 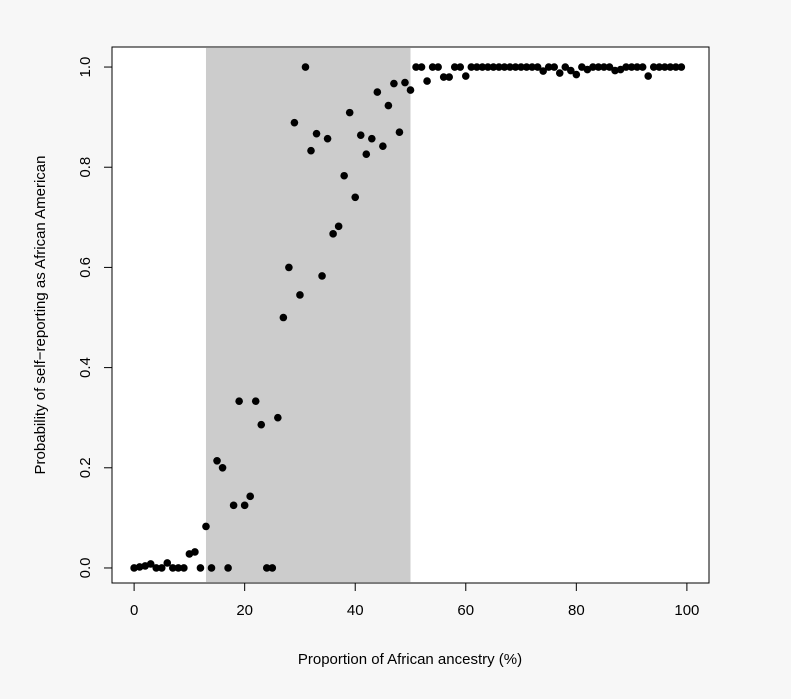 What do you see at coordinates (85, 167) in the screenshot?
I see `y-tick-label: 0.8` at bounding box center [85, 167].